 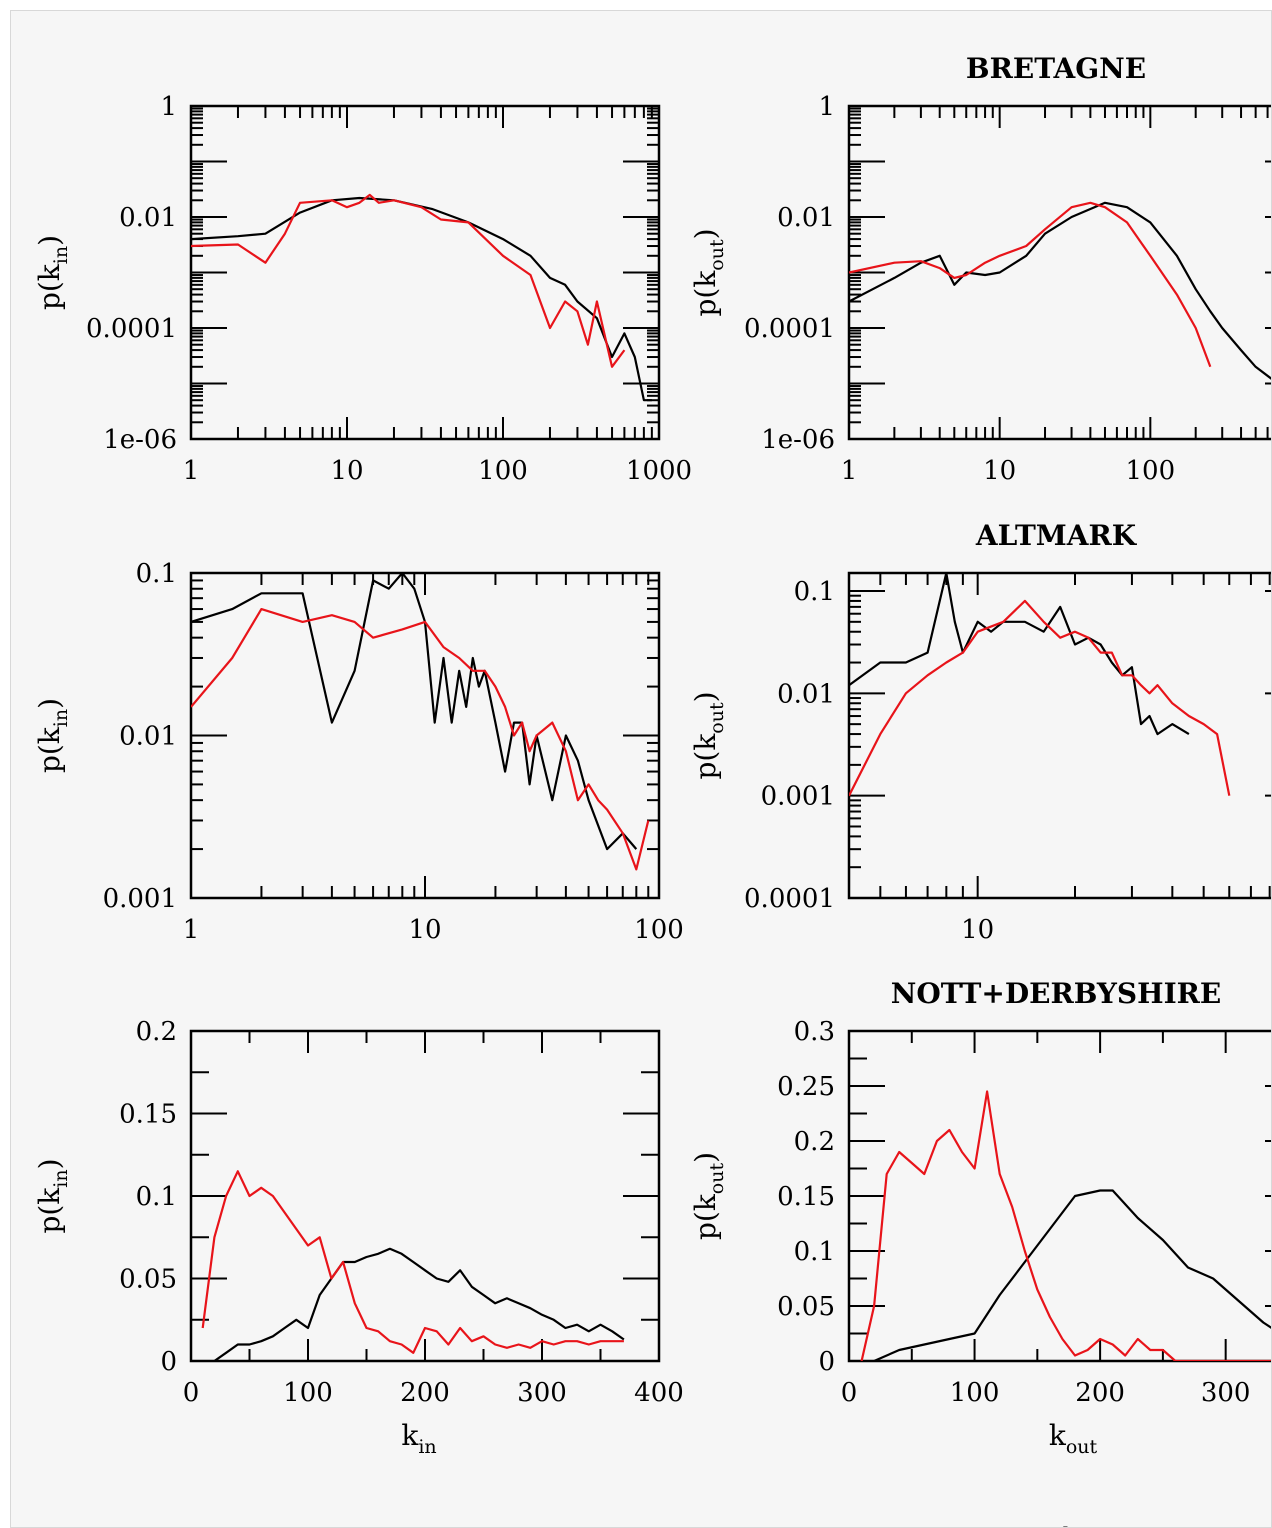 I want to click on x-axis-label-text: kin, so click(x=418, y=1438).